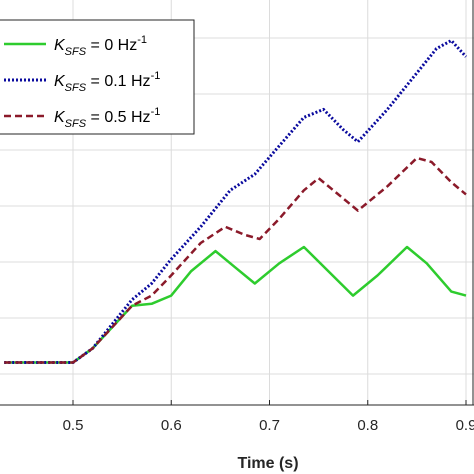 The image size is (474, 474). I want to click on x-tick-label: 0.7, so click(269, 425).